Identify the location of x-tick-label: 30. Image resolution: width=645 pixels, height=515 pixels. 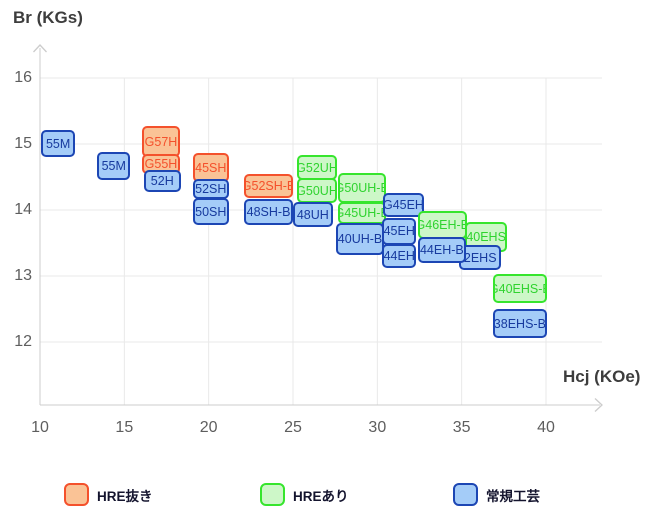
(377, 427).